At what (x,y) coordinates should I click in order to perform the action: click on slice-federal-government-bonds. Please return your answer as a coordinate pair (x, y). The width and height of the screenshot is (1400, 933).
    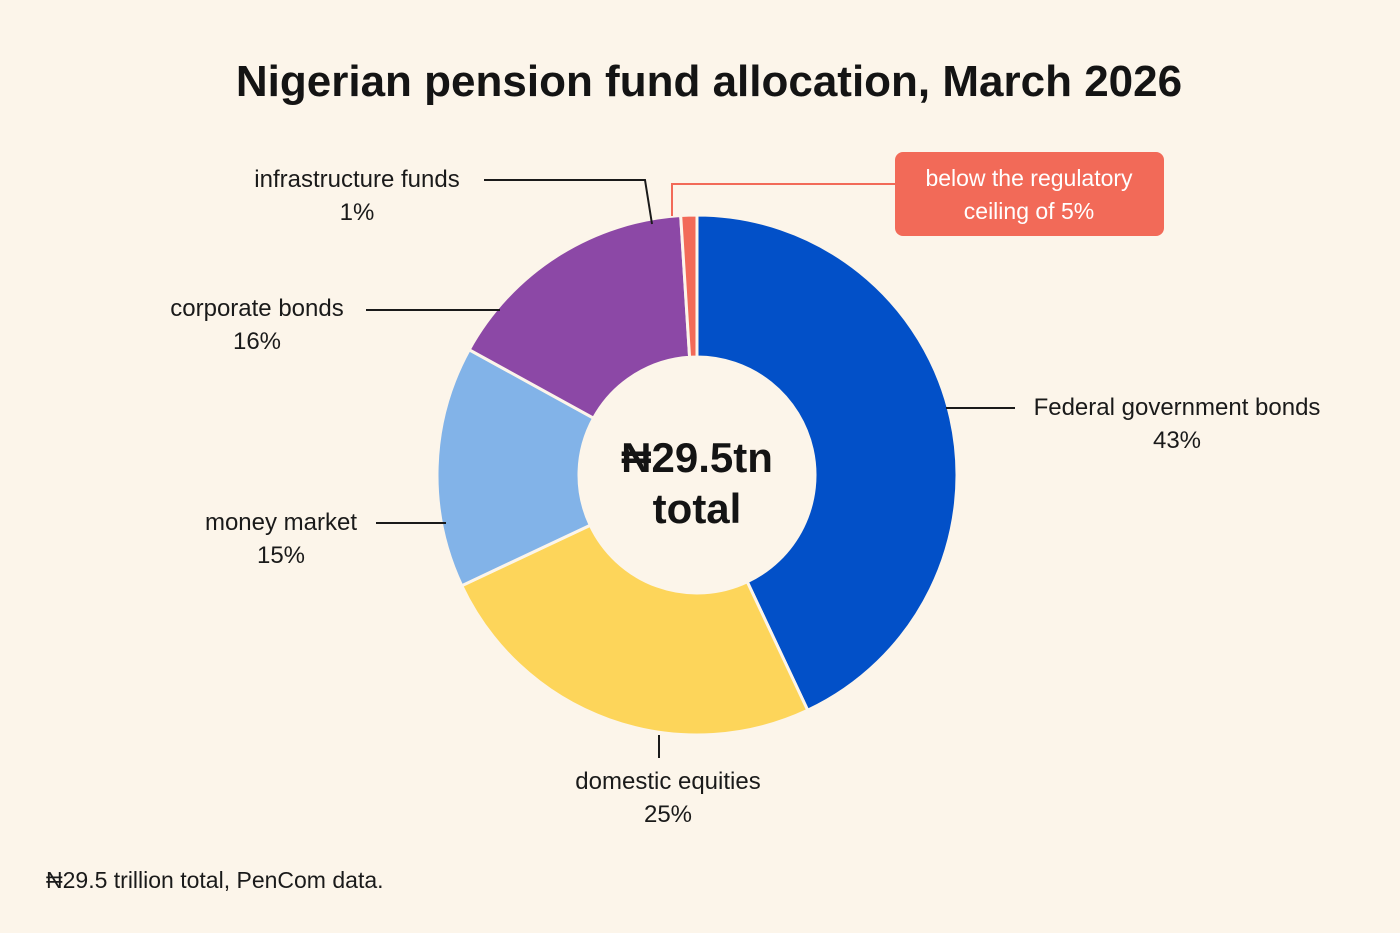
    Looking at the image, I should click on (827, 463).